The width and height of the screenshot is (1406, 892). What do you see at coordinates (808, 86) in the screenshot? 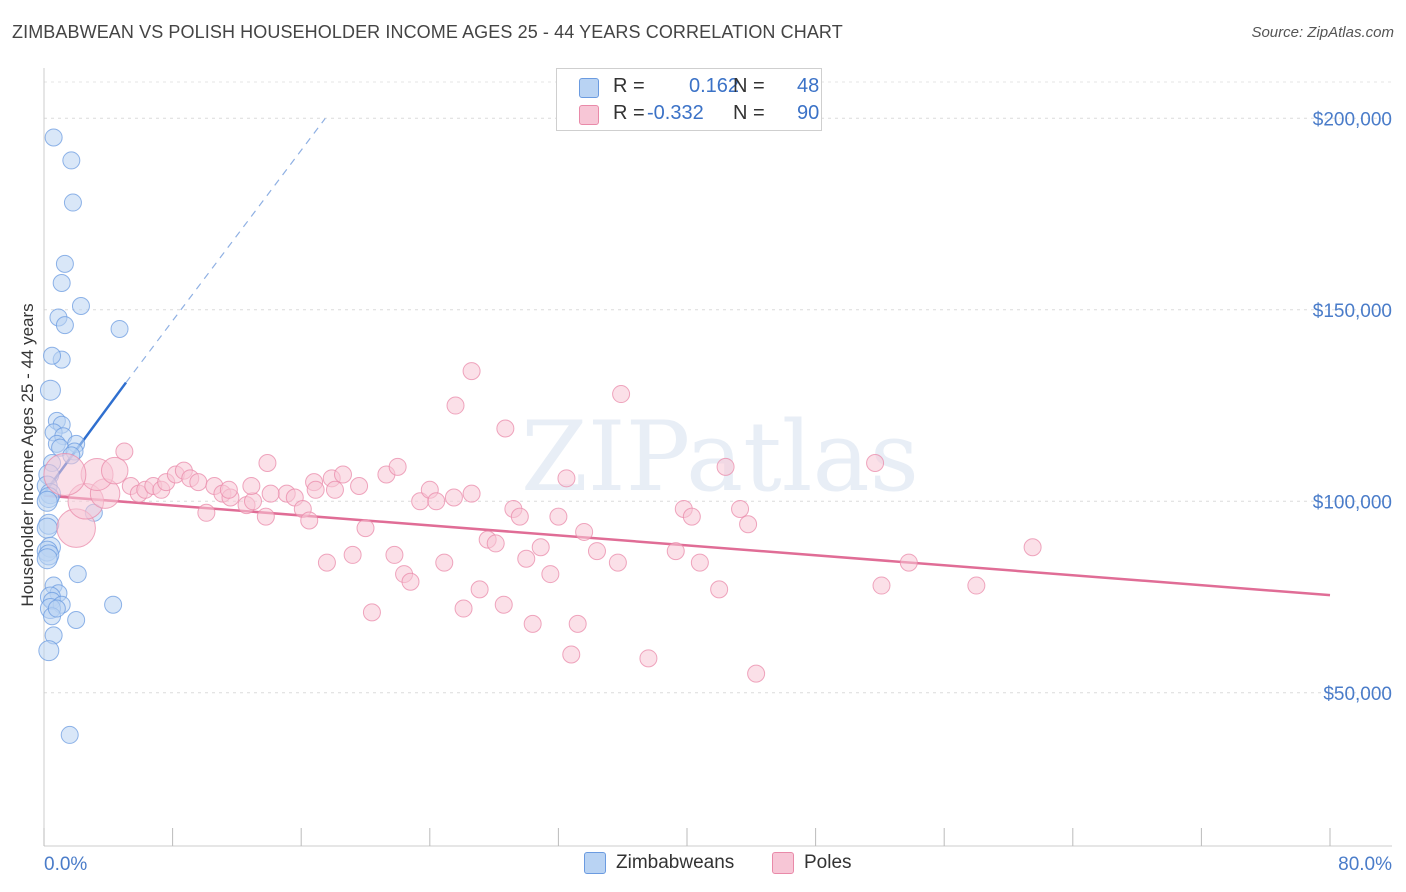
I see `stats-n-value: 48` at bounding box center [808, 86].